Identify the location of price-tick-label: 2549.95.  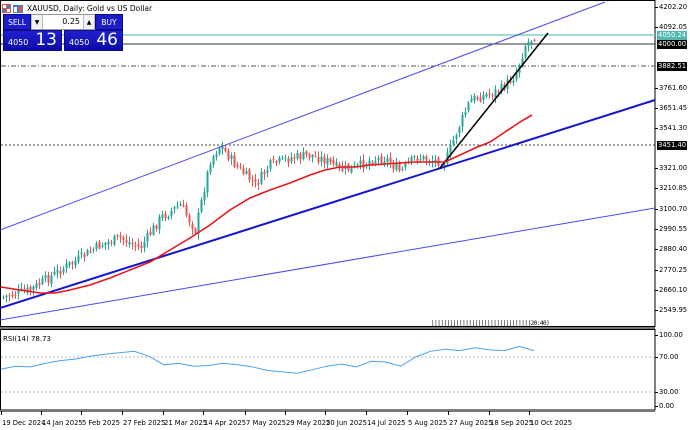
(673, 310).